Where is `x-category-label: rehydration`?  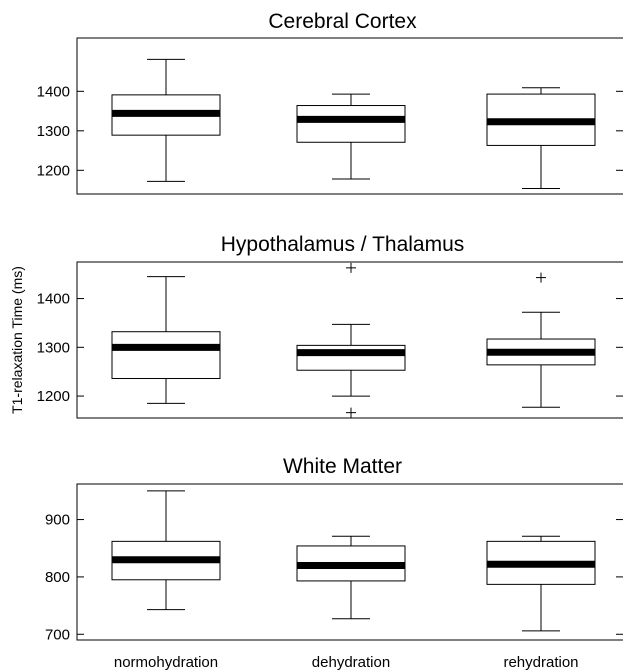 x-category-label: rehydration is located at coordinates (540, 662).